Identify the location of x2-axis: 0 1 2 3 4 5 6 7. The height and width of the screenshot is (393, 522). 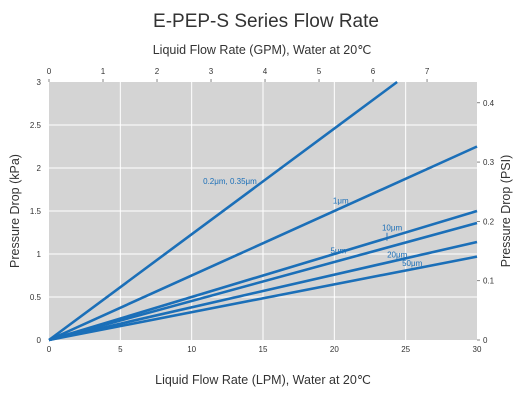
(238, 74).